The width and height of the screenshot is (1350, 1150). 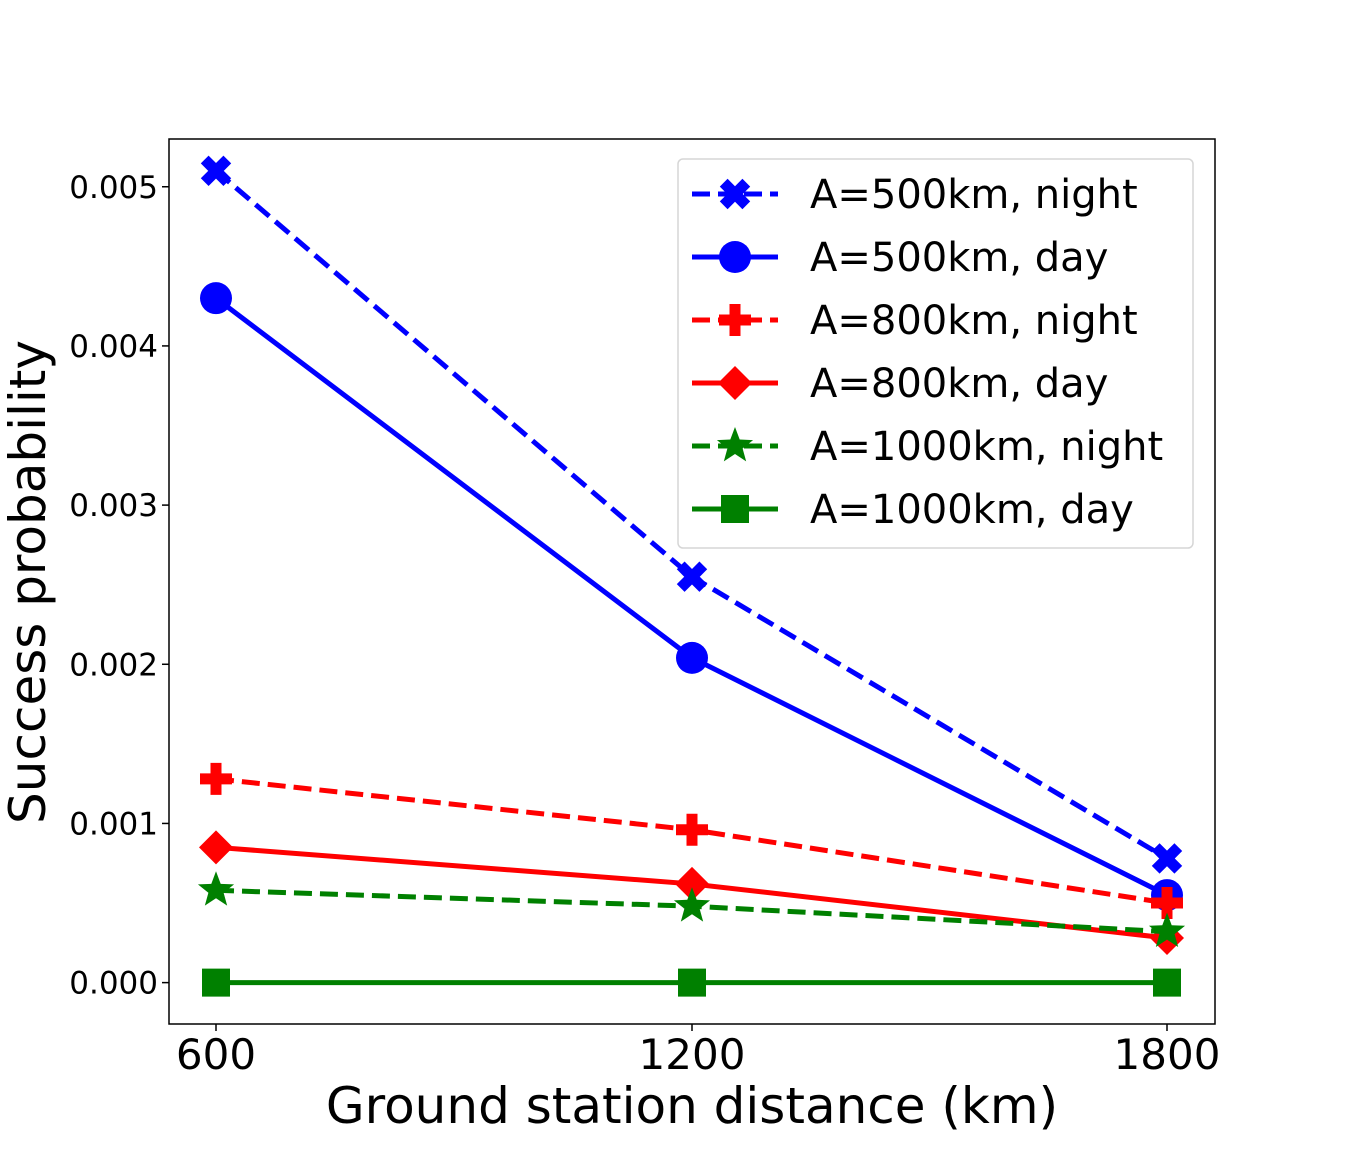 I want to click on y-tick-label: 0.000, so click(x=113, y=984).